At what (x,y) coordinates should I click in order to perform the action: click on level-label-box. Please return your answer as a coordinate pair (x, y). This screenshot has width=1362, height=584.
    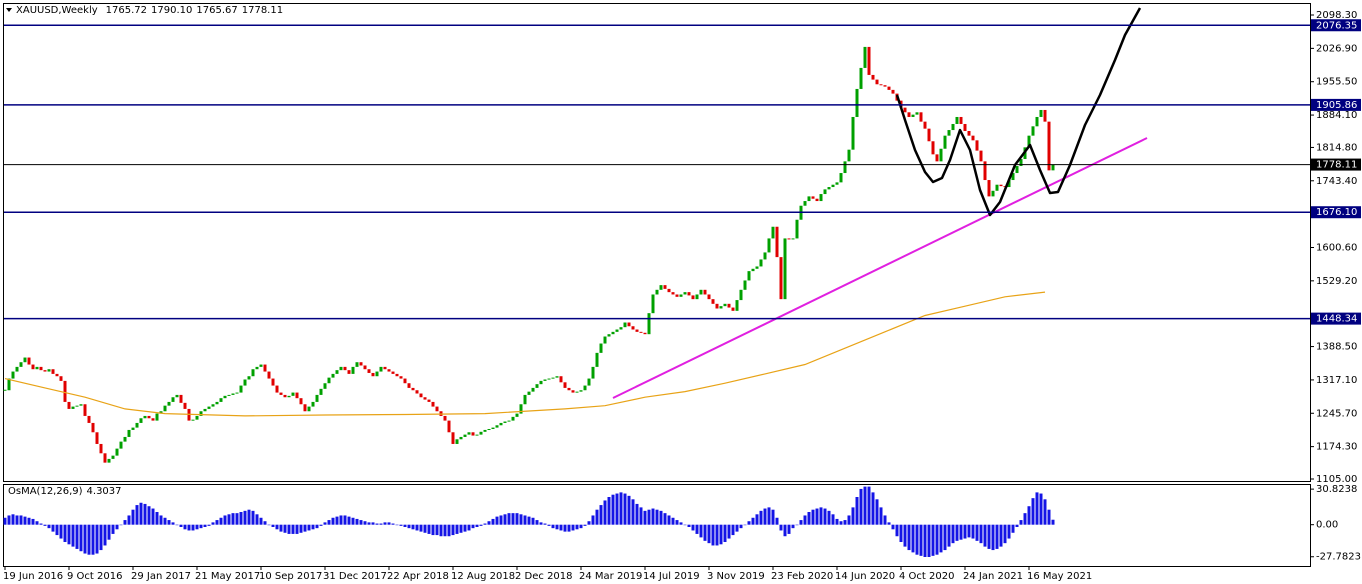
    Looking at the image, I should click on (1336, 104).